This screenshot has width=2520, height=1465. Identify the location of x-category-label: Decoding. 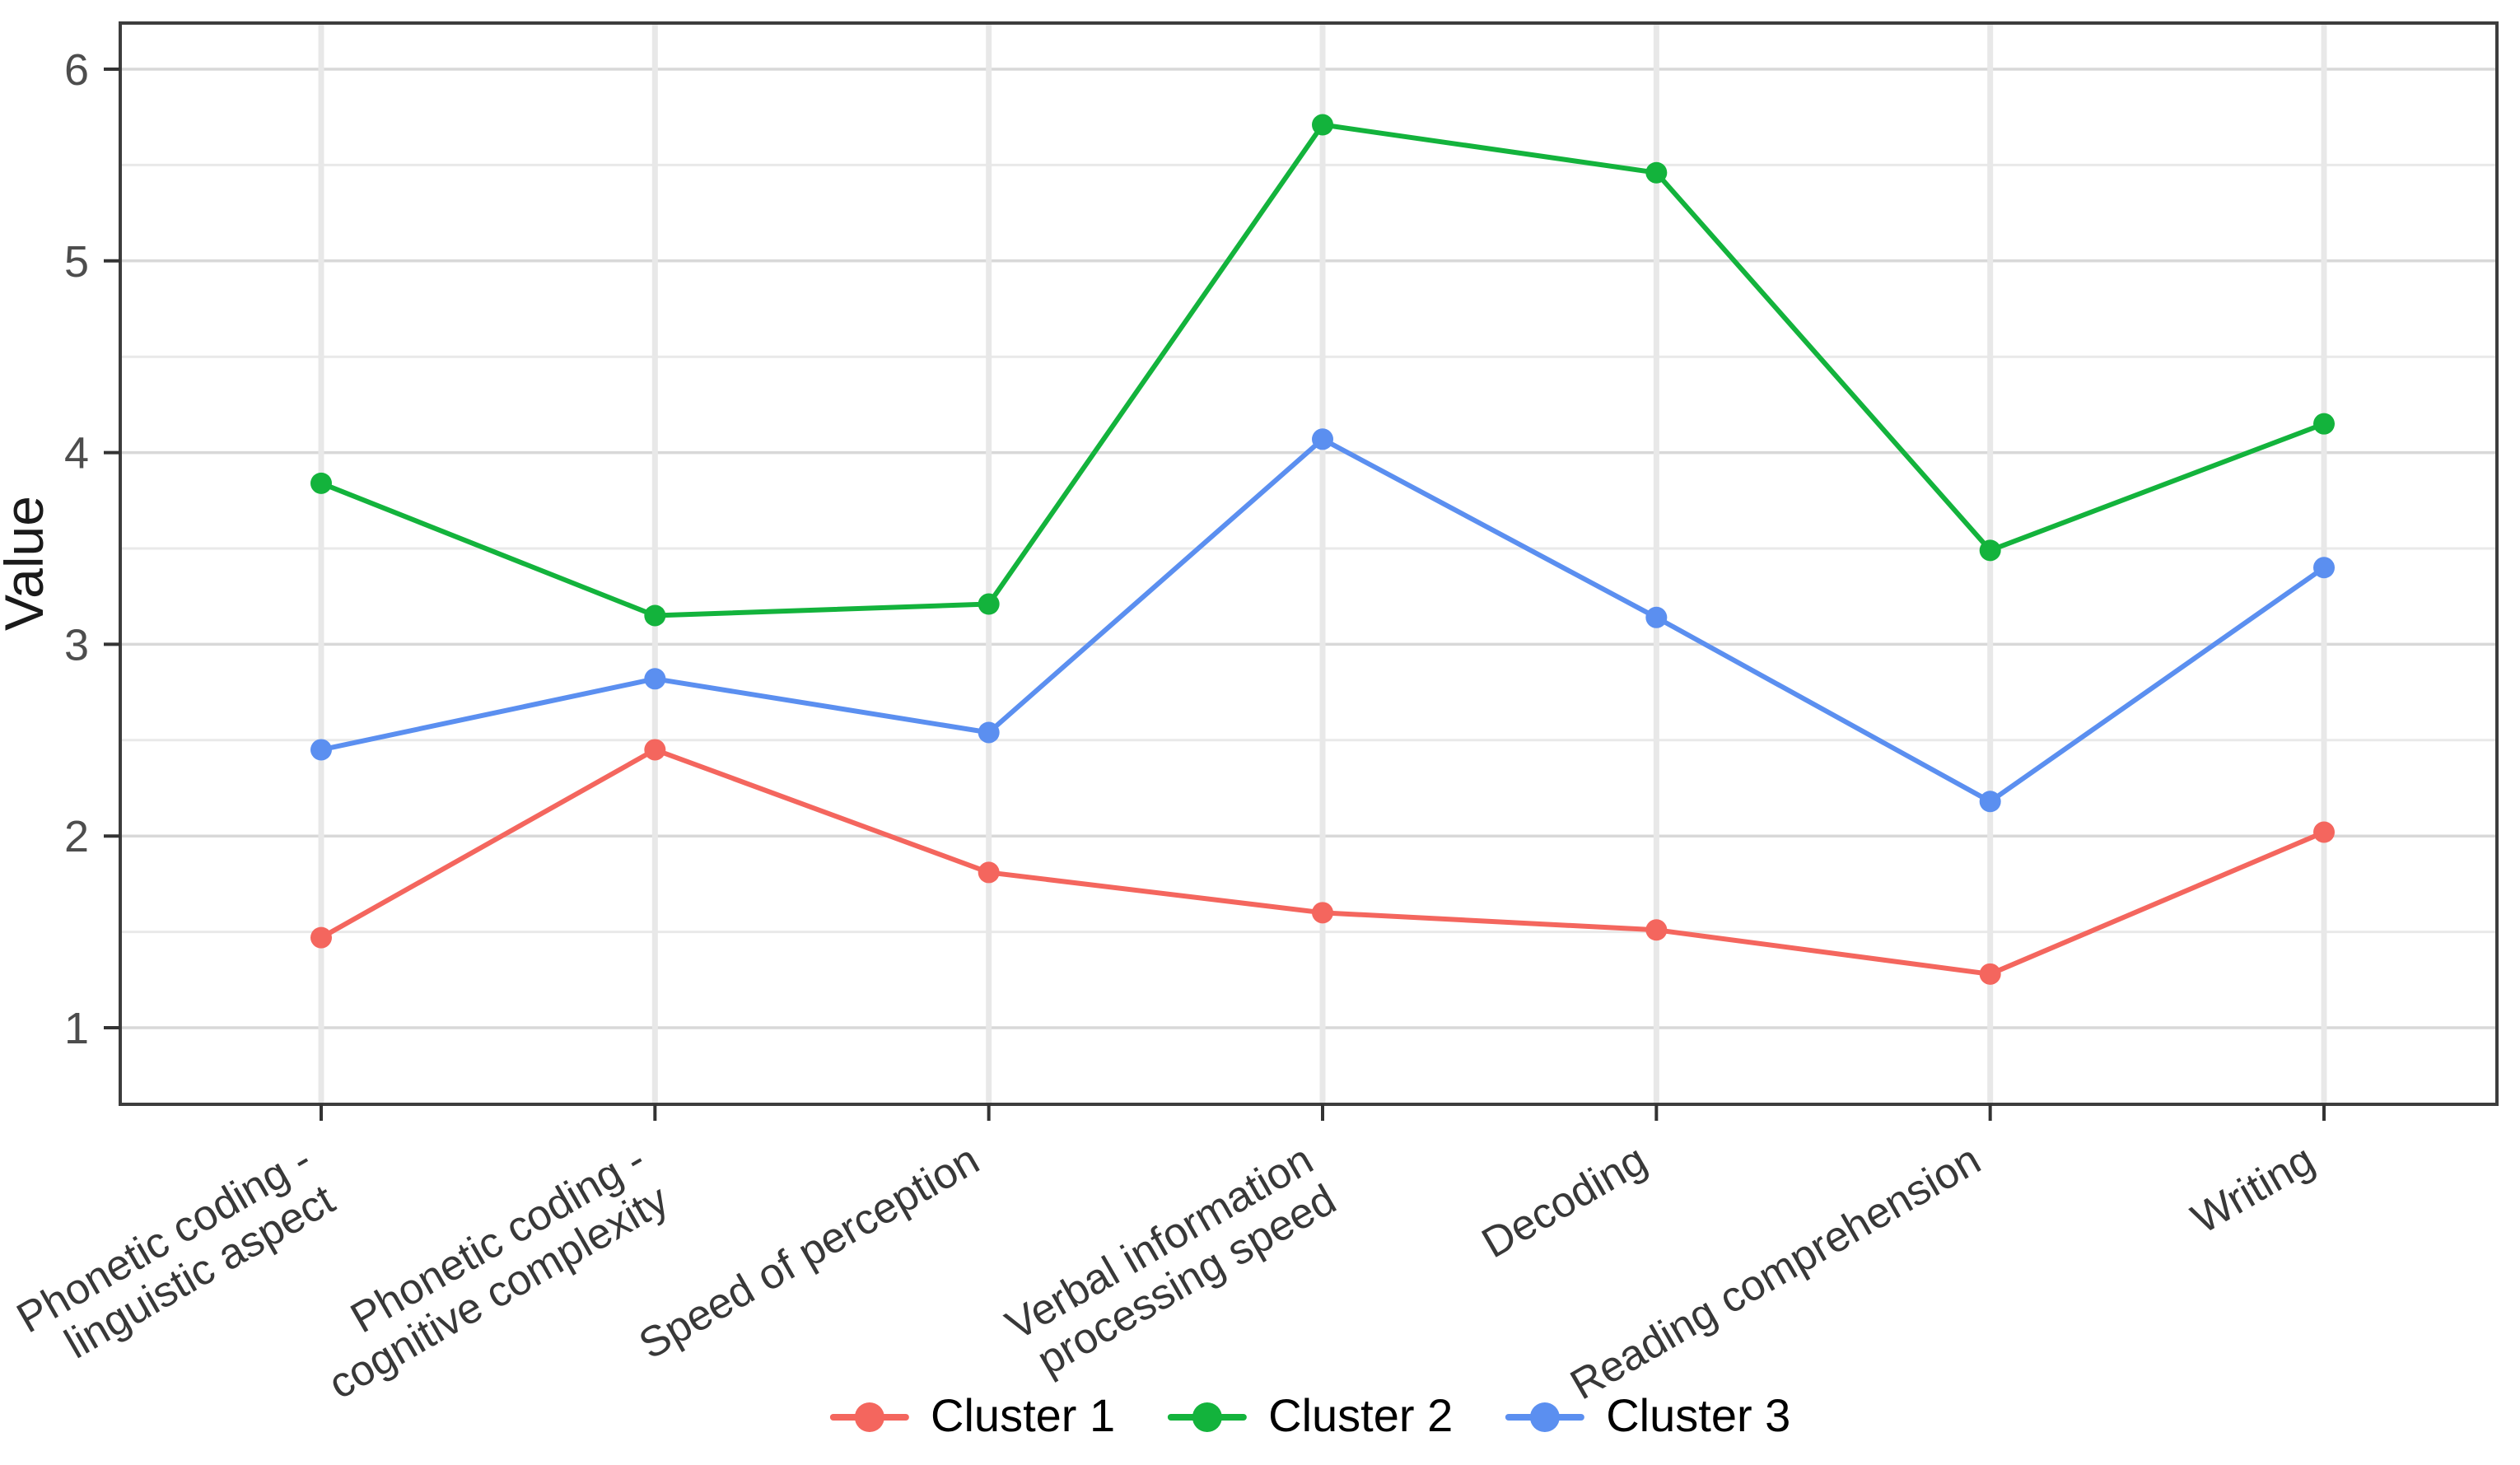
(1564, 1201).